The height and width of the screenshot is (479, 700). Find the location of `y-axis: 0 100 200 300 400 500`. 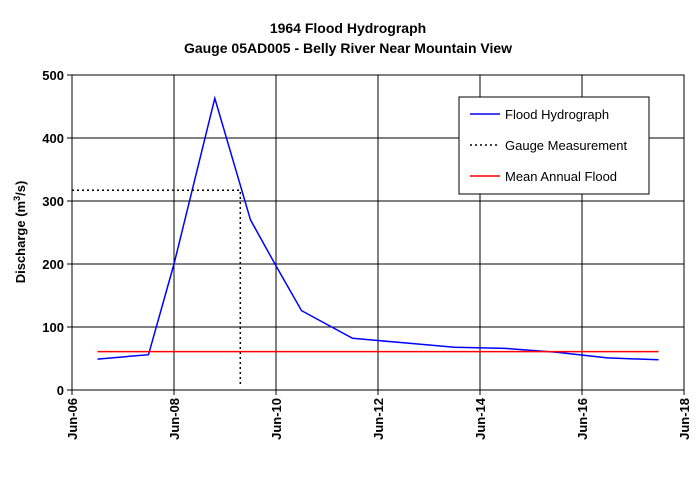

y-axis: 0 100 200 300 400 500 is located at coordinates (57, 233).